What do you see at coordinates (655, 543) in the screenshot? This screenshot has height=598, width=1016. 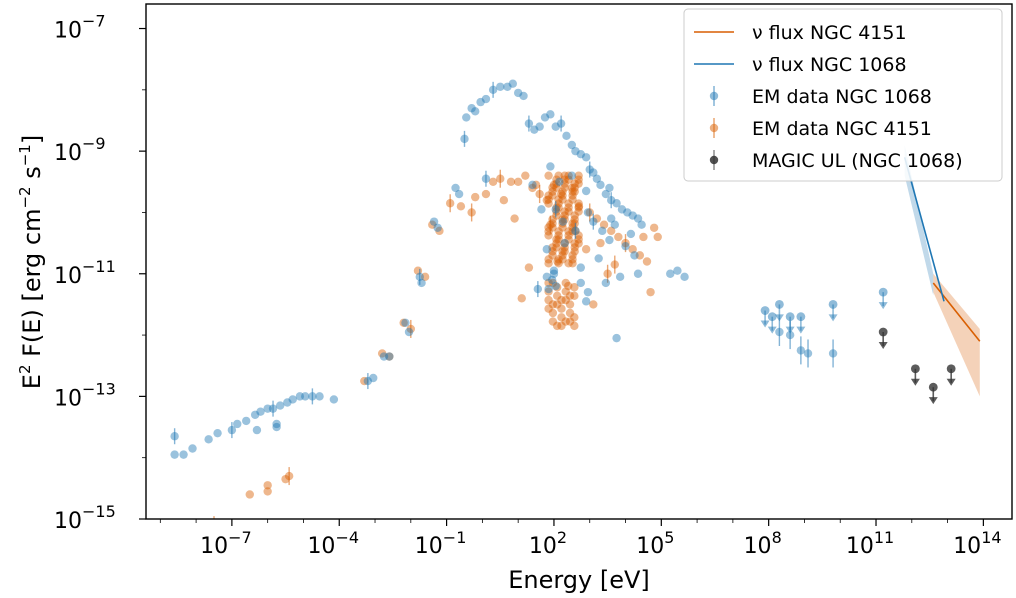 I see `x-tick-label: 10⁵` at bounding box center [655, 543].